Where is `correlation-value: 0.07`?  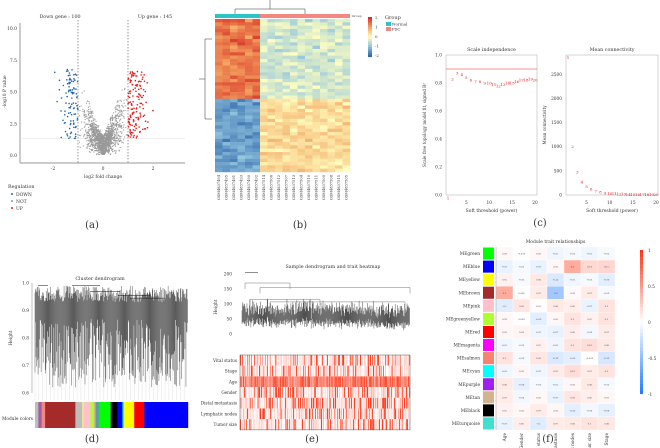 correlation-value: 0.07 is located at coordinates (538, 410).